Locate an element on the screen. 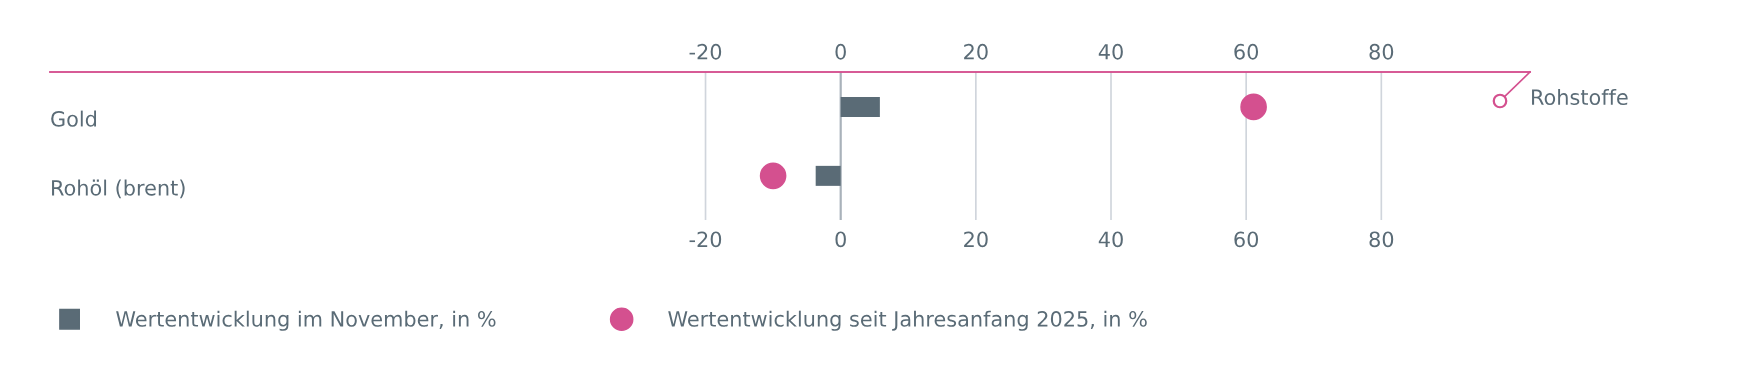  y-tick-label: Rohöl (brent) is located at coordinates (118, 189).